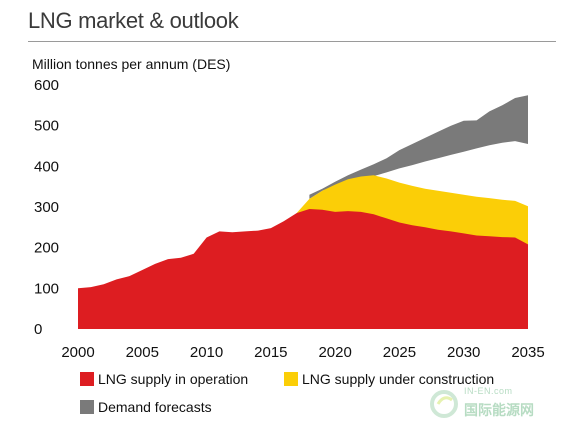 This screenshot has width=567, height=429. Describe the element at coordinates (292, 41) in the screenshot. I see `title-divider` at that location.